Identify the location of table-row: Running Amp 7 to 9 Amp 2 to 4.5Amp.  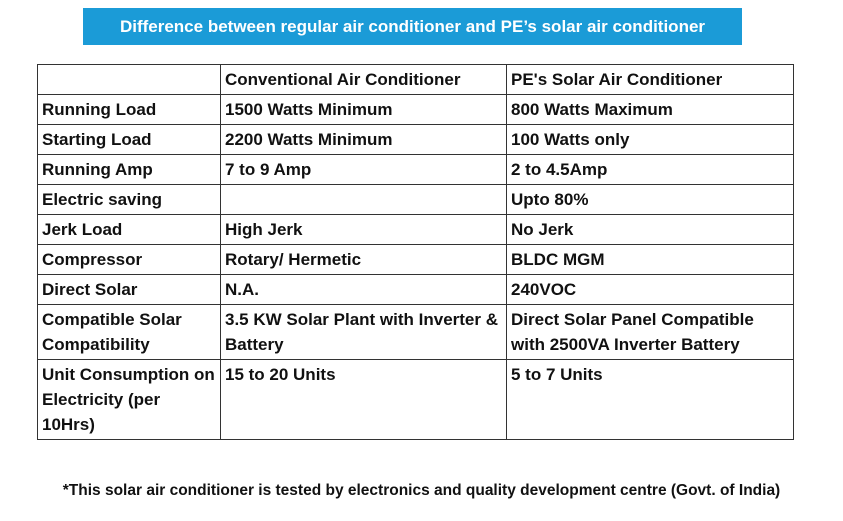
(415, 169).